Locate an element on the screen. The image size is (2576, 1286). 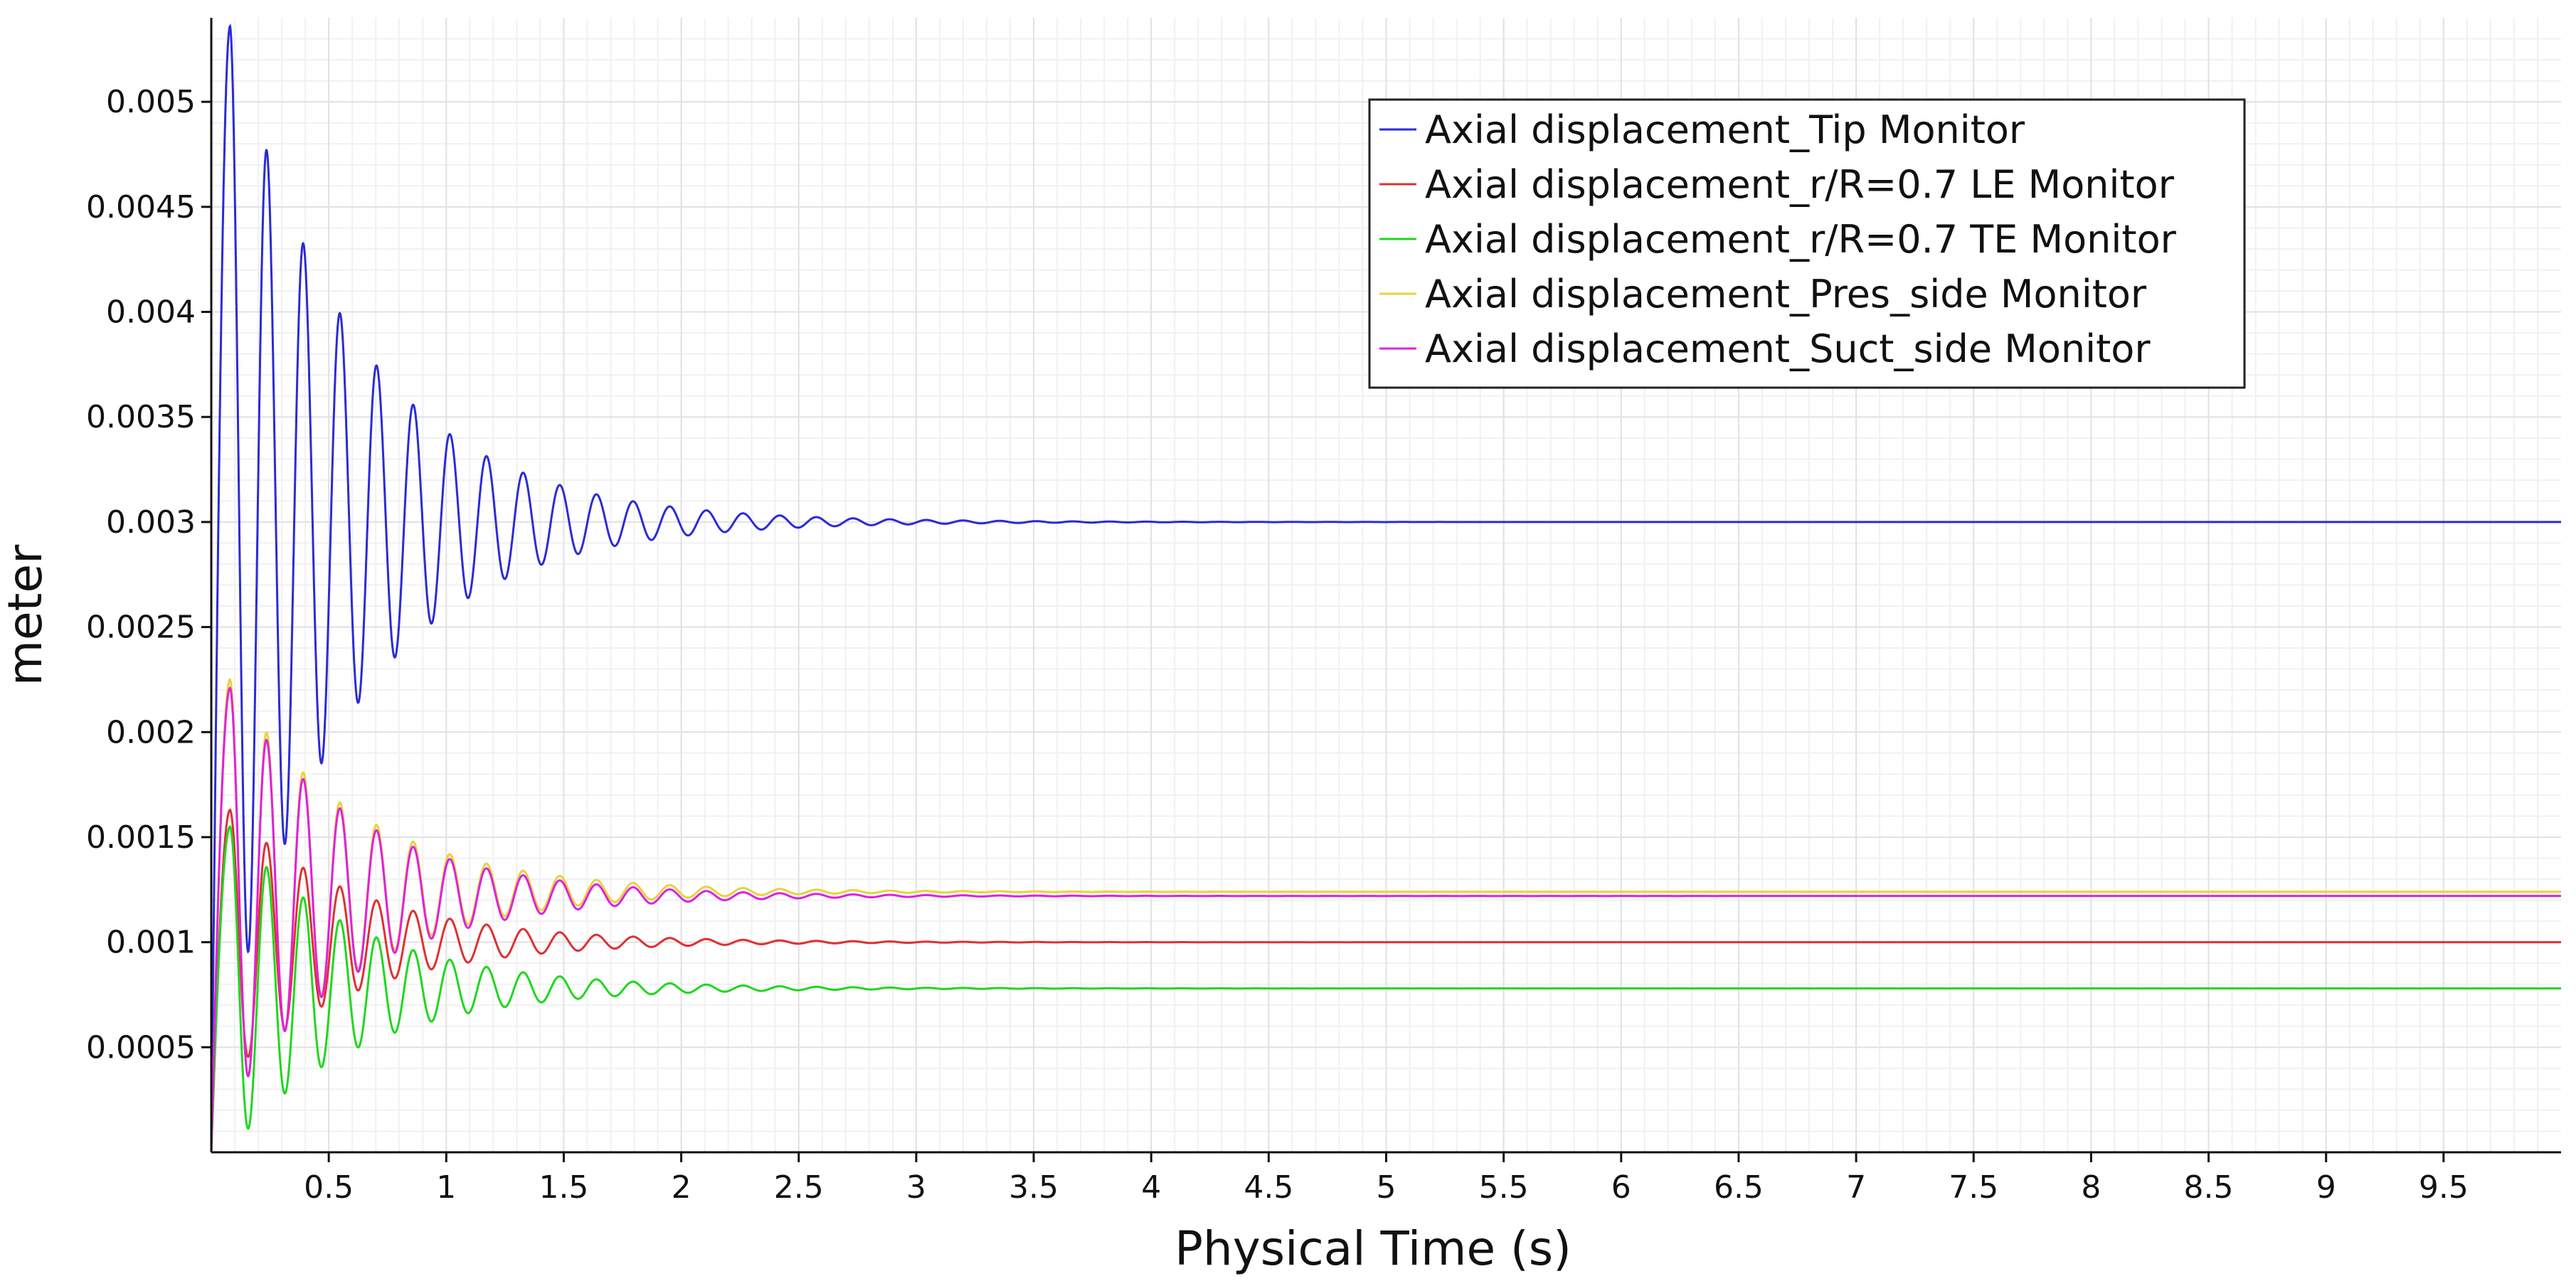
x-tick-label: 9.5 is located at coordinates (2444, 1187).